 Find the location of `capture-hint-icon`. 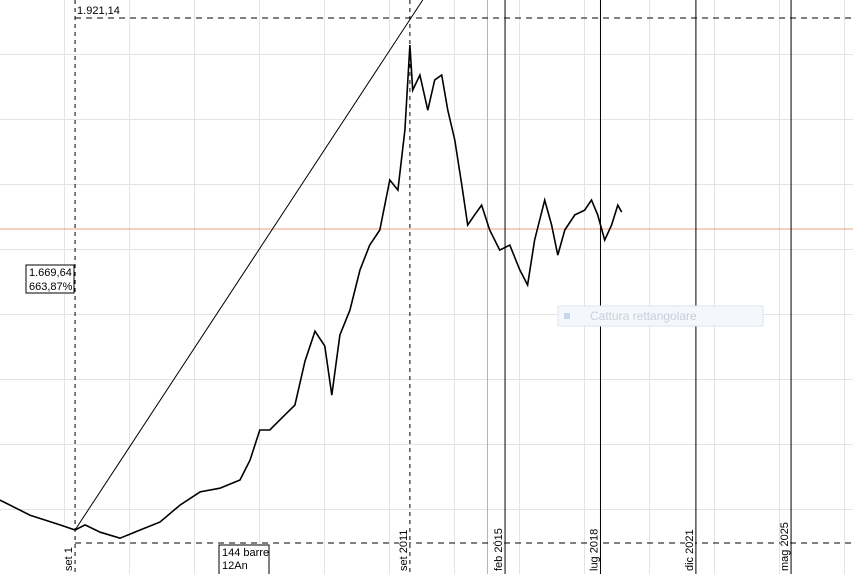

capture-hint-icon is located at coordinates (567, 316).